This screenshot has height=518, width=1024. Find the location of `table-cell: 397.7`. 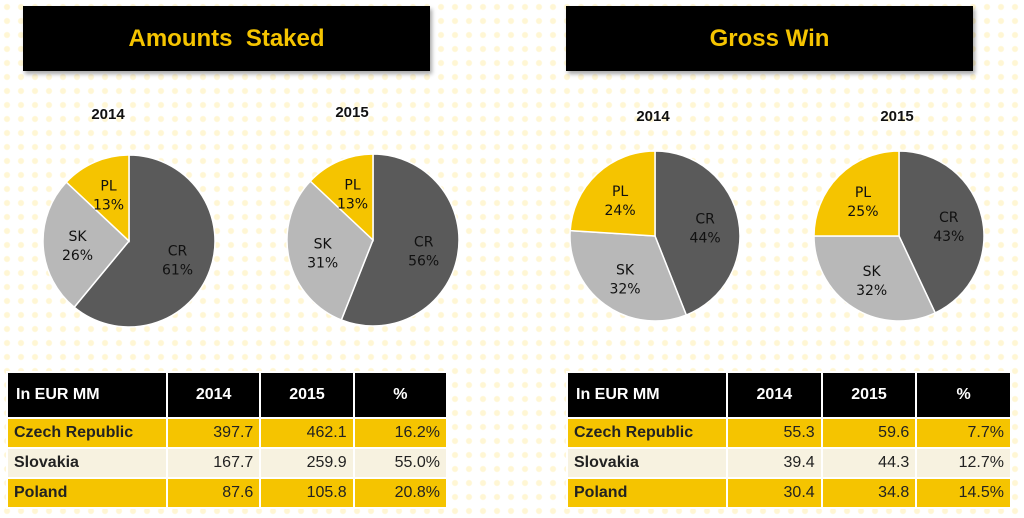

table-cell: 397.7 is located at coordinates (213, 433).